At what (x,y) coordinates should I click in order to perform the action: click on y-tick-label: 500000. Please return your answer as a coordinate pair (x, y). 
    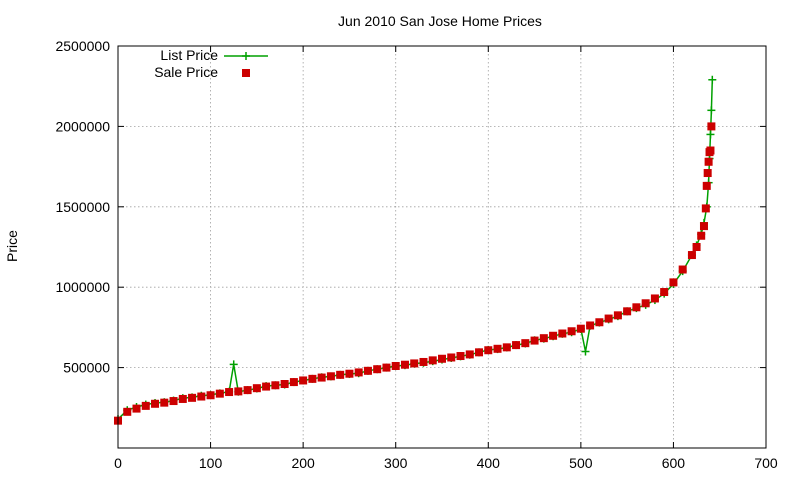
    Looking at the image, I should click on (86, 368).